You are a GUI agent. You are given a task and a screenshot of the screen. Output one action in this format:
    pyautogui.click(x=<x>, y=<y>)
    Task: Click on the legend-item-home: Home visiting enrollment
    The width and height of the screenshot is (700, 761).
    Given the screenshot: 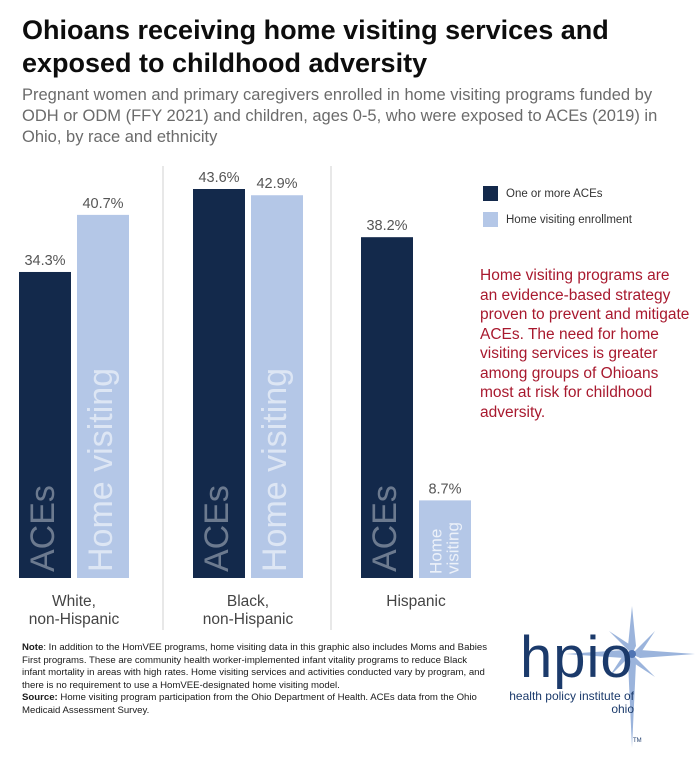 What is the action you would take?
    pyautogui.click(x=557, y=219)
    